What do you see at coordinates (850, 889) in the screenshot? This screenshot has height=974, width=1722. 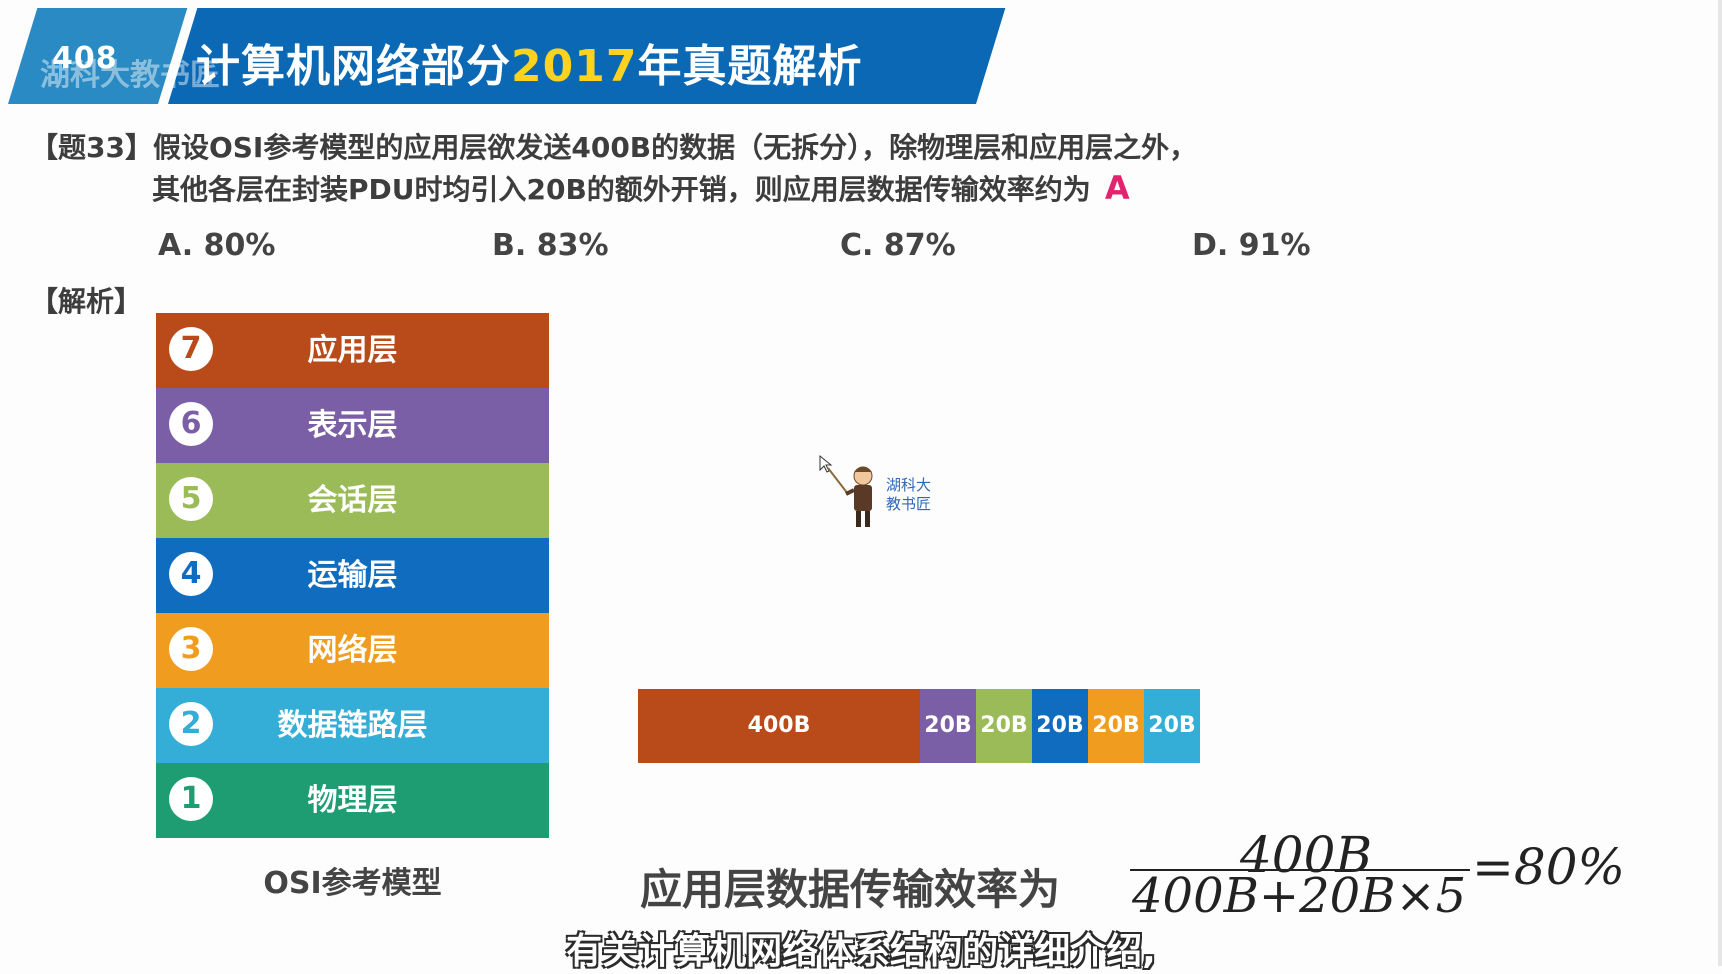 I see `efficiency-label: 应用层数据传输效率为` at bounding box center [850, 889].